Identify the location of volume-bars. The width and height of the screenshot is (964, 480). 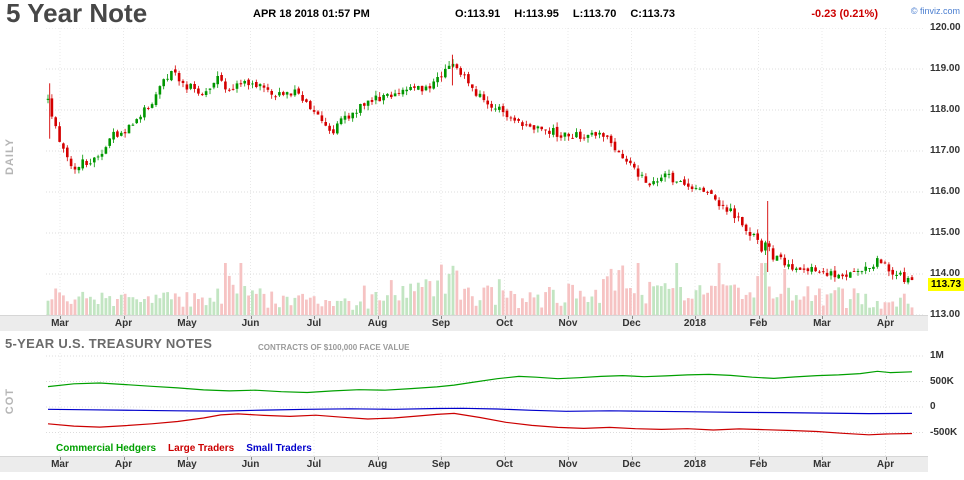
(480, 289).